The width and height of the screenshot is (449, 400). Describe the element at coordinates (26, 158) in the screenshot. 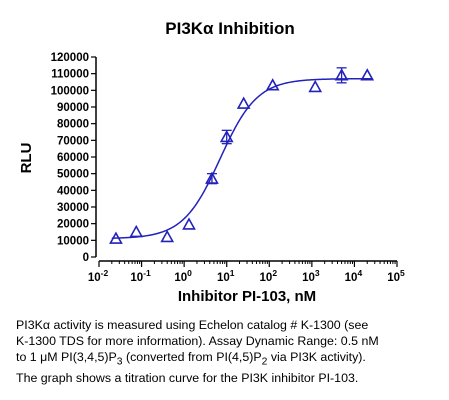

I see `y-axis-label: RLU` at that location.